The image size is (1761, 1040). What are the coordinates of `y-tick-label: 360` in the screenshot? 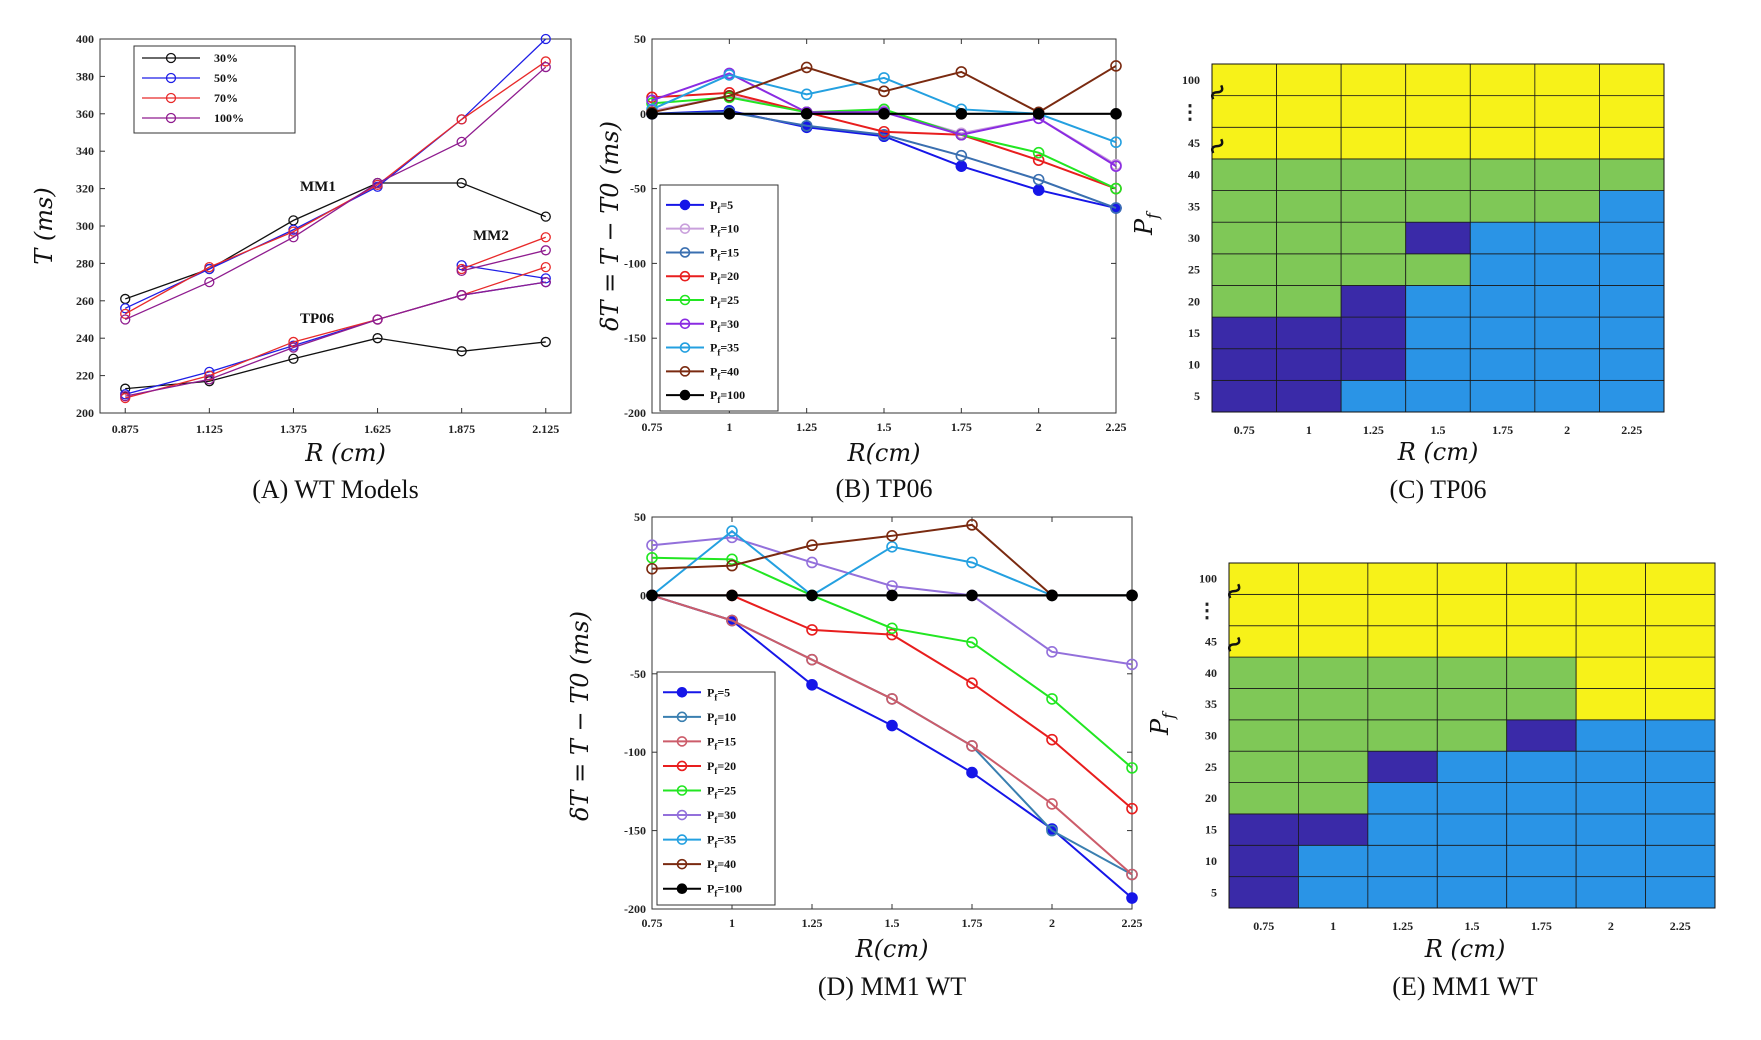 It's located at (85, 114).